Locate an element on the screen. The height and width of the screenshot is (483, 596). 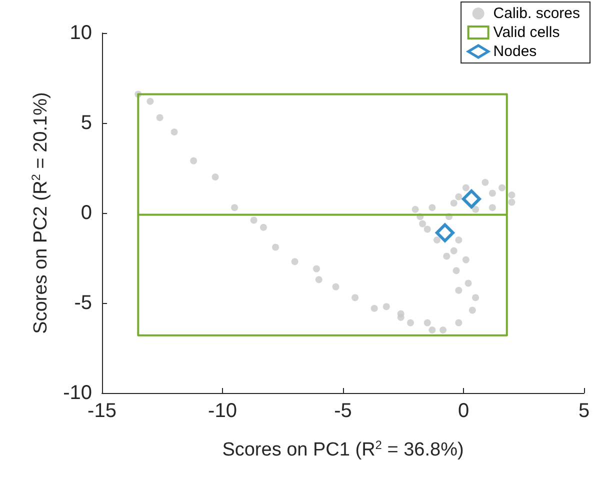
legend-label: Valid cells is located at coordinates (526, 32).